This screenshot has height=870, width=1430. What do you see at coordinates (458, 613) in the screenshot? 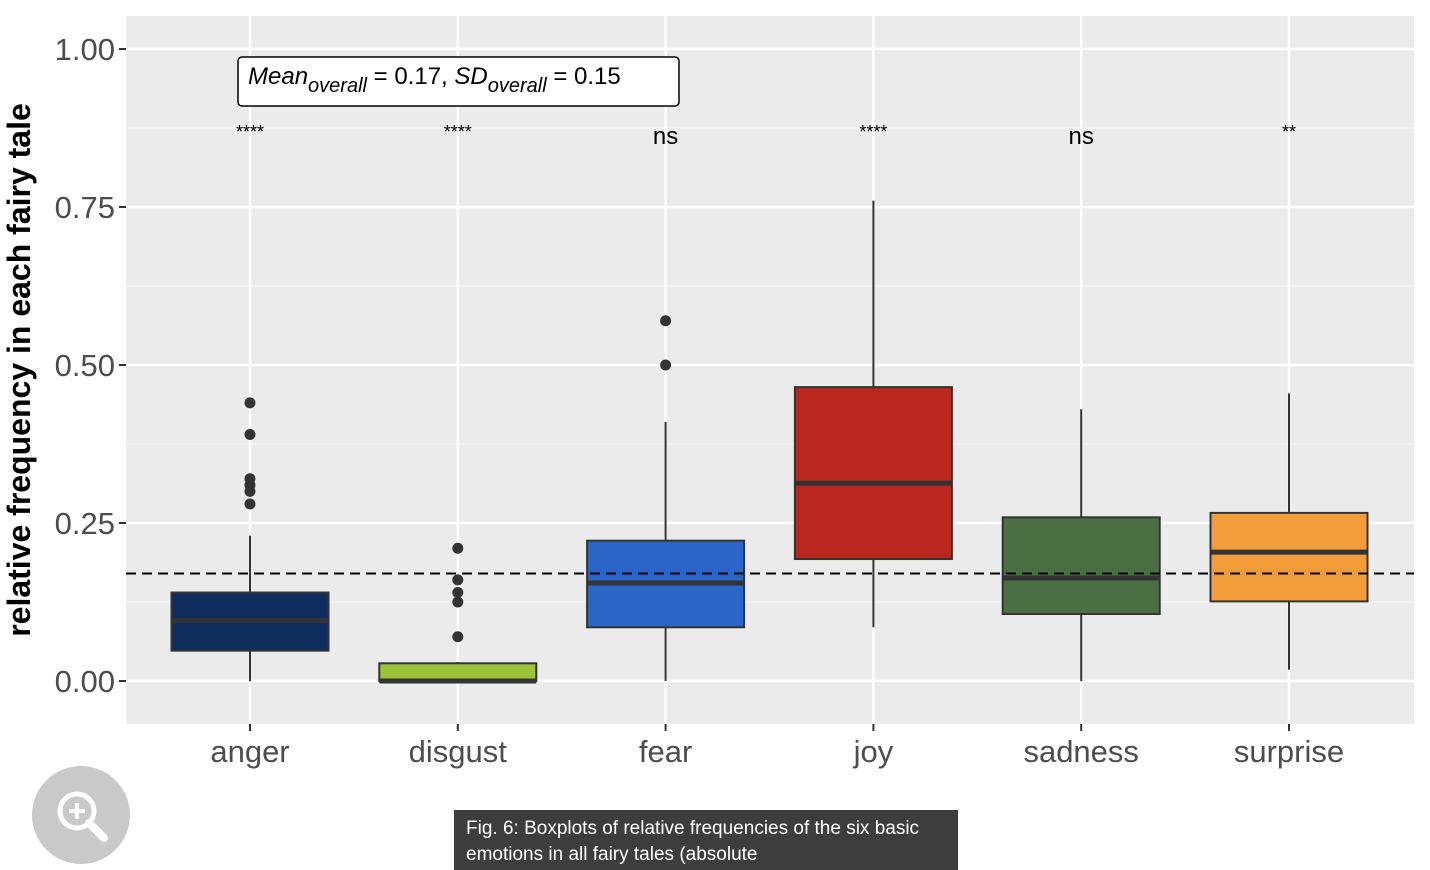
I see `box-group-disgust` at bounding box center [458, 613].